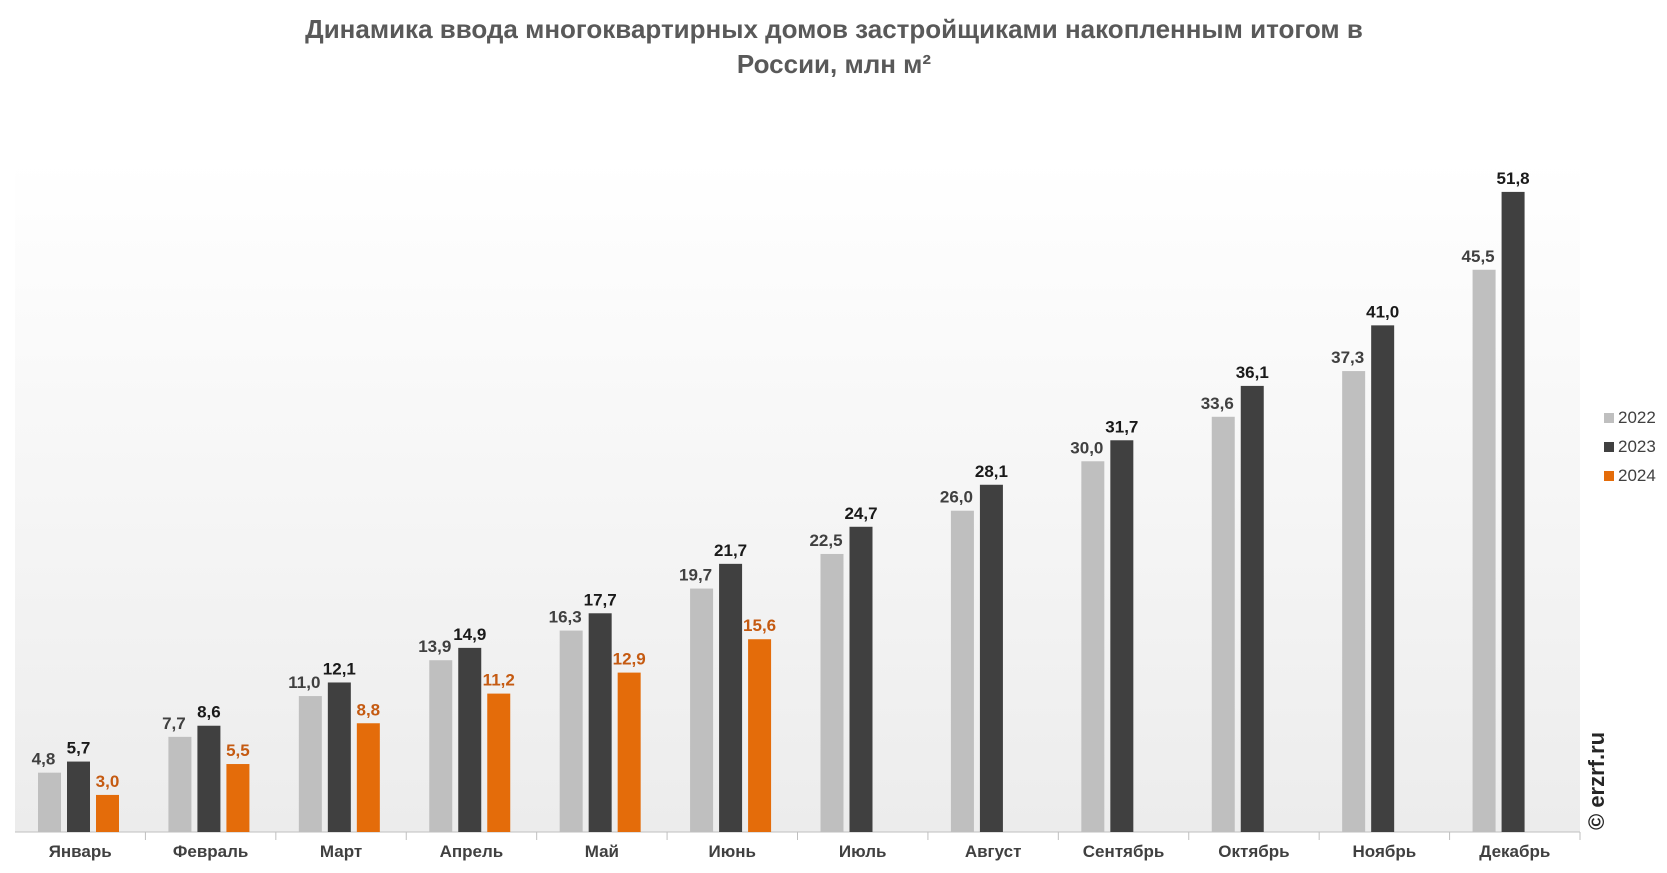 The height and width of the screenshot is (873, 1667). What do you see at coordinates (602, 851) in the screenshot?
I see `x-tick-label: Май` at bounding box center [602, 851].